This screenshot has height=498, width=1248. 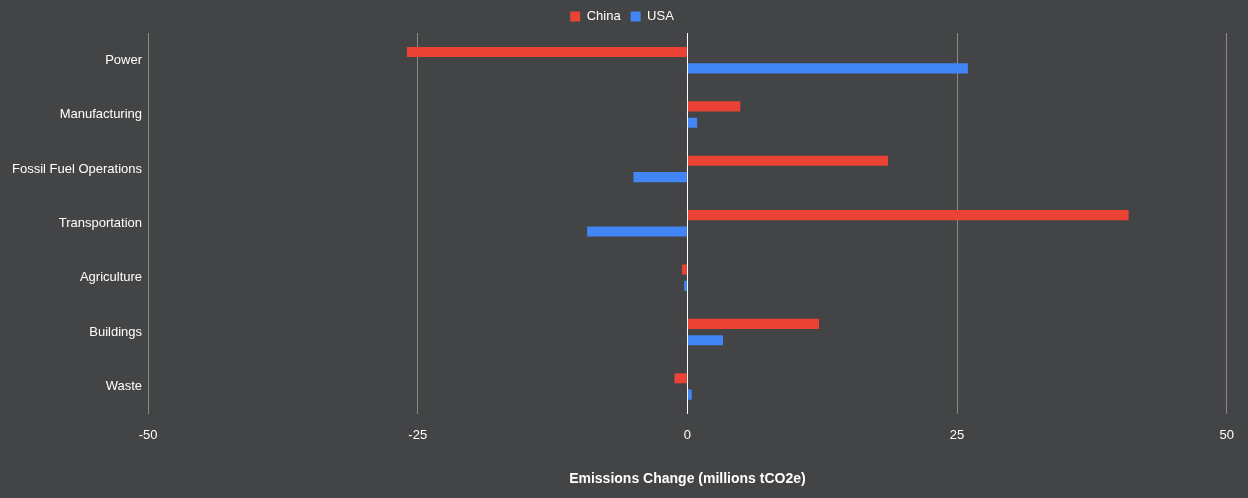 What do you see at coordinates (1226, 434) in the screenshot?
I see `x-tick-label: 50` at bounding box center [1226, 434].